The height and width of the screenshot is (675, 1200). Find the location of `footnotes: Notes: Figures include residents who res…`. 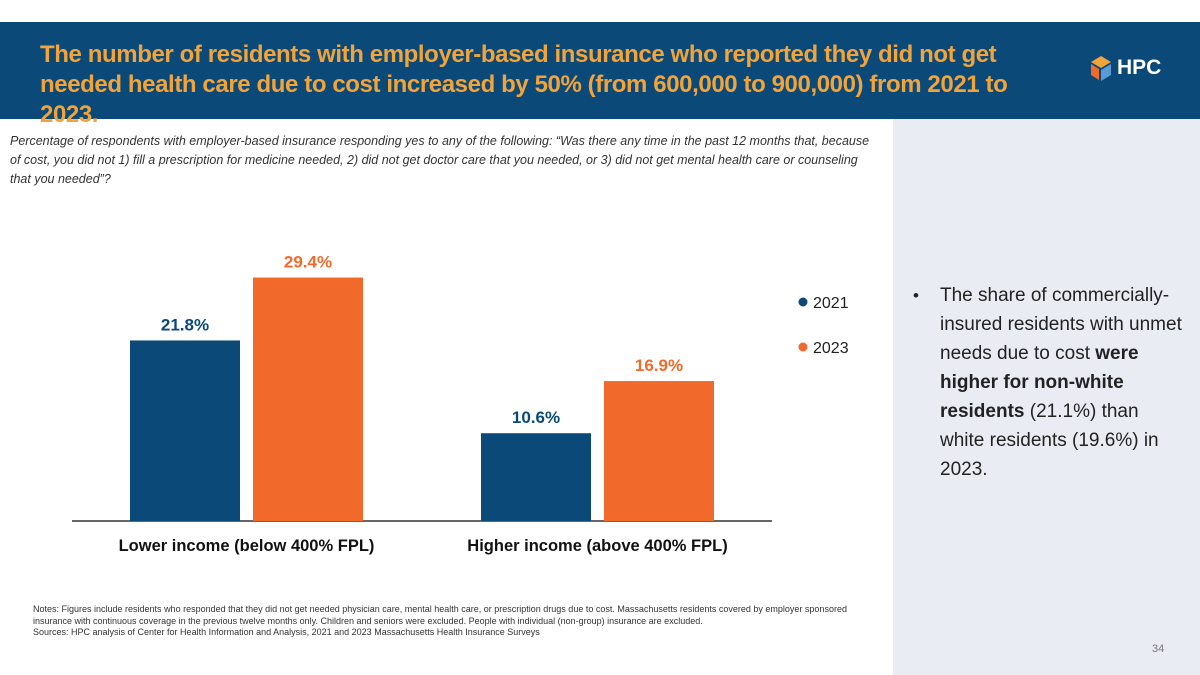

footnotes: Notes: Figures include residents who res… is located at coordinates (453, 621).